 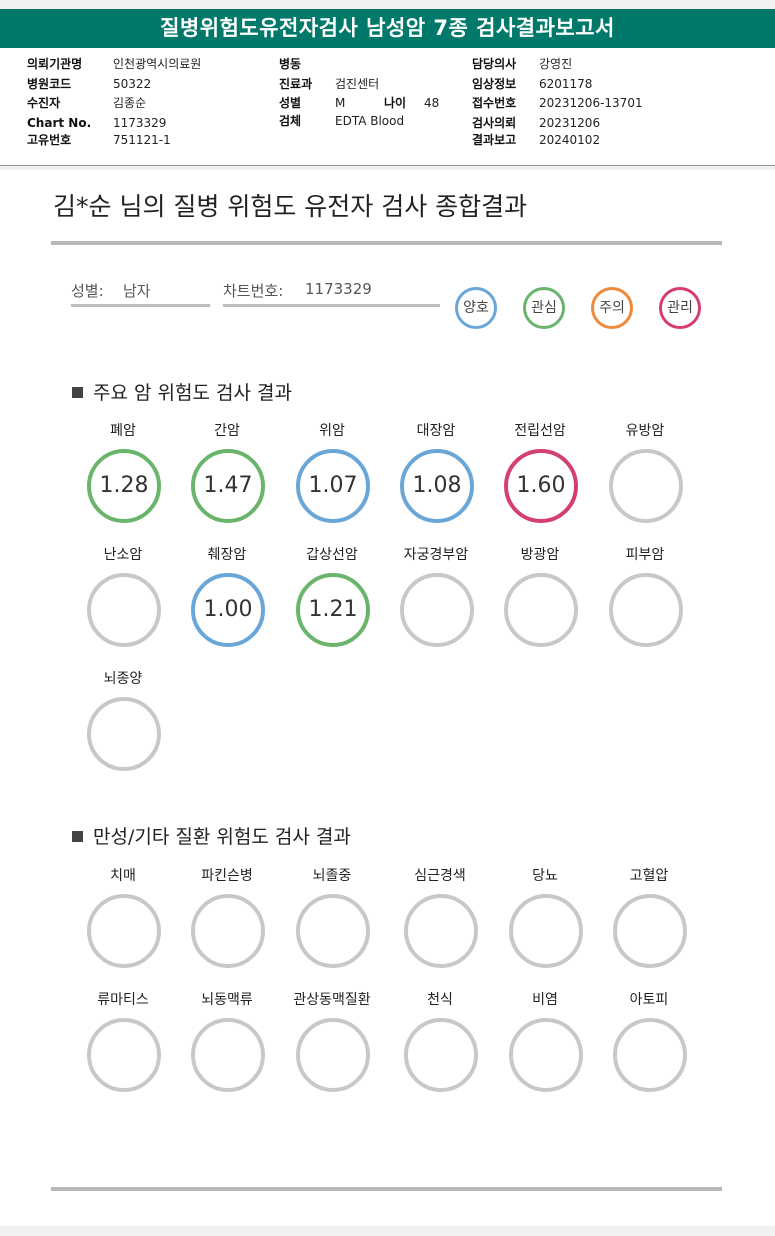 I want to click on risk-item-name: 고혈압, so click(x=649, y=876).